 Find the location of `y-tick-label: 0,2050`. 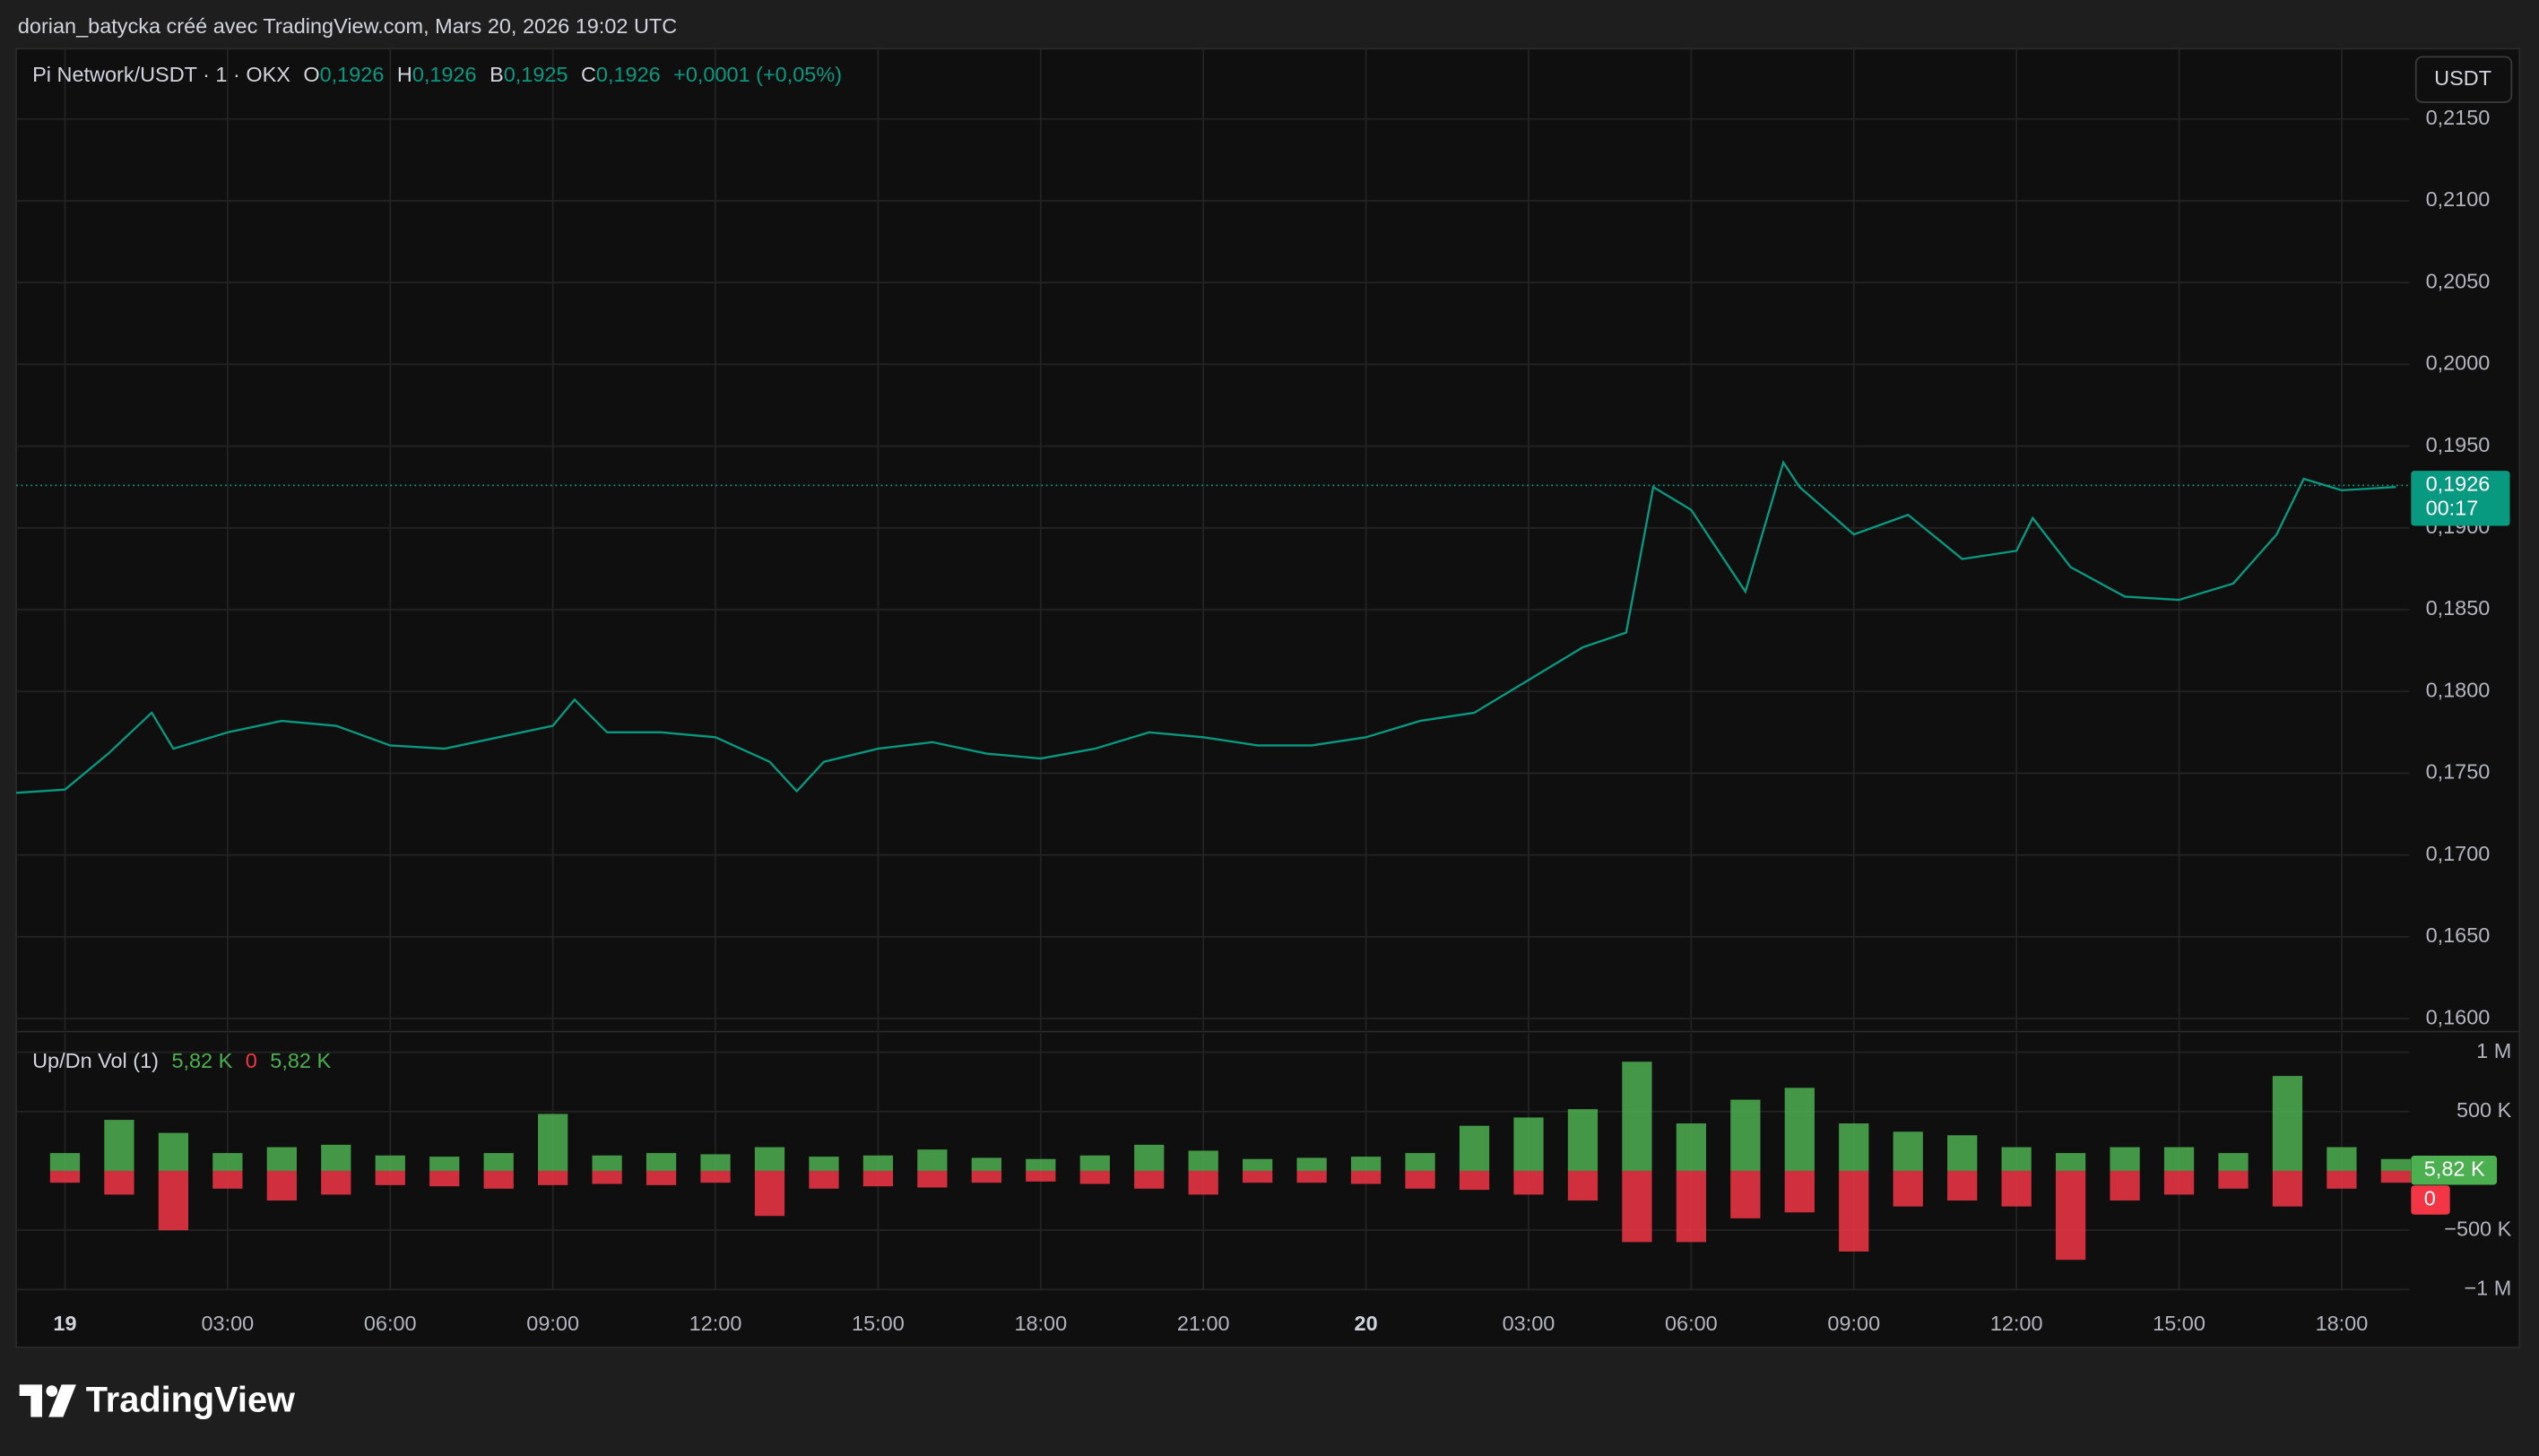

y-tick-label: 0,2050 is located at coordinates (2458, 280).